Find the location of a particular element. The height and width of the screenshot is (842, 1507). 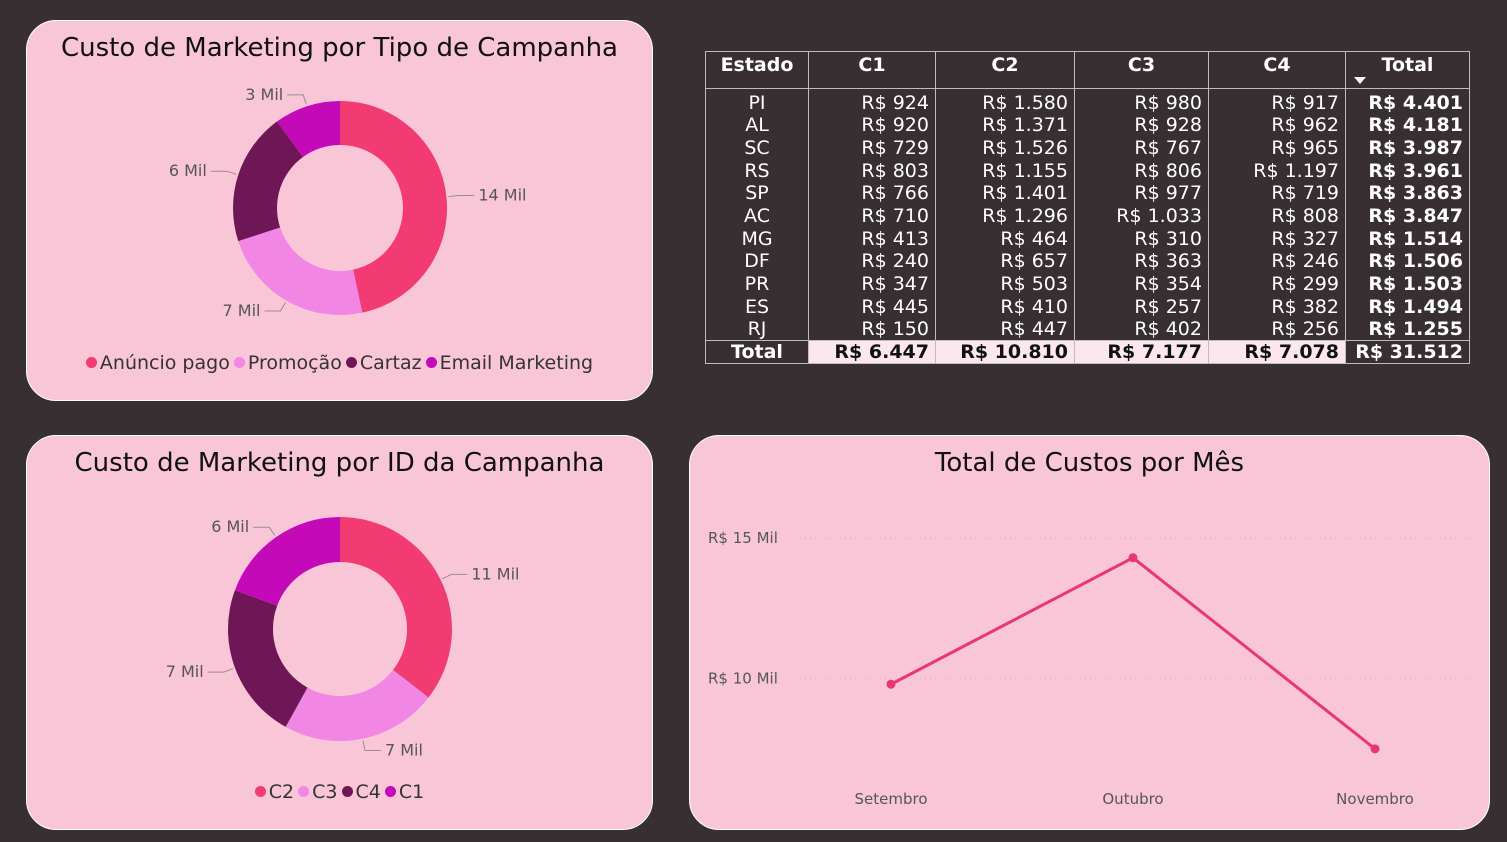

value-cell: R$ 464 is located at coordinates (1005, 239).